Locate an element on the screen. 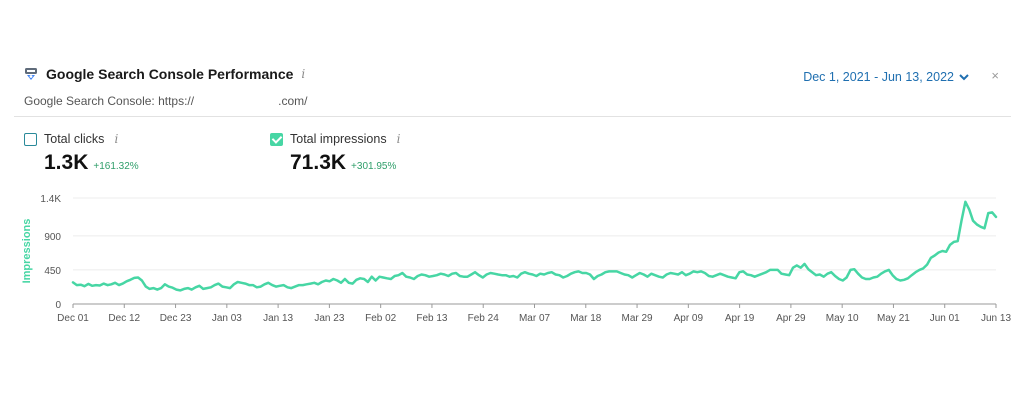  metric-total-impressions: Total impressions i 71.3K +301.95% is located at coordinates (335, 153).